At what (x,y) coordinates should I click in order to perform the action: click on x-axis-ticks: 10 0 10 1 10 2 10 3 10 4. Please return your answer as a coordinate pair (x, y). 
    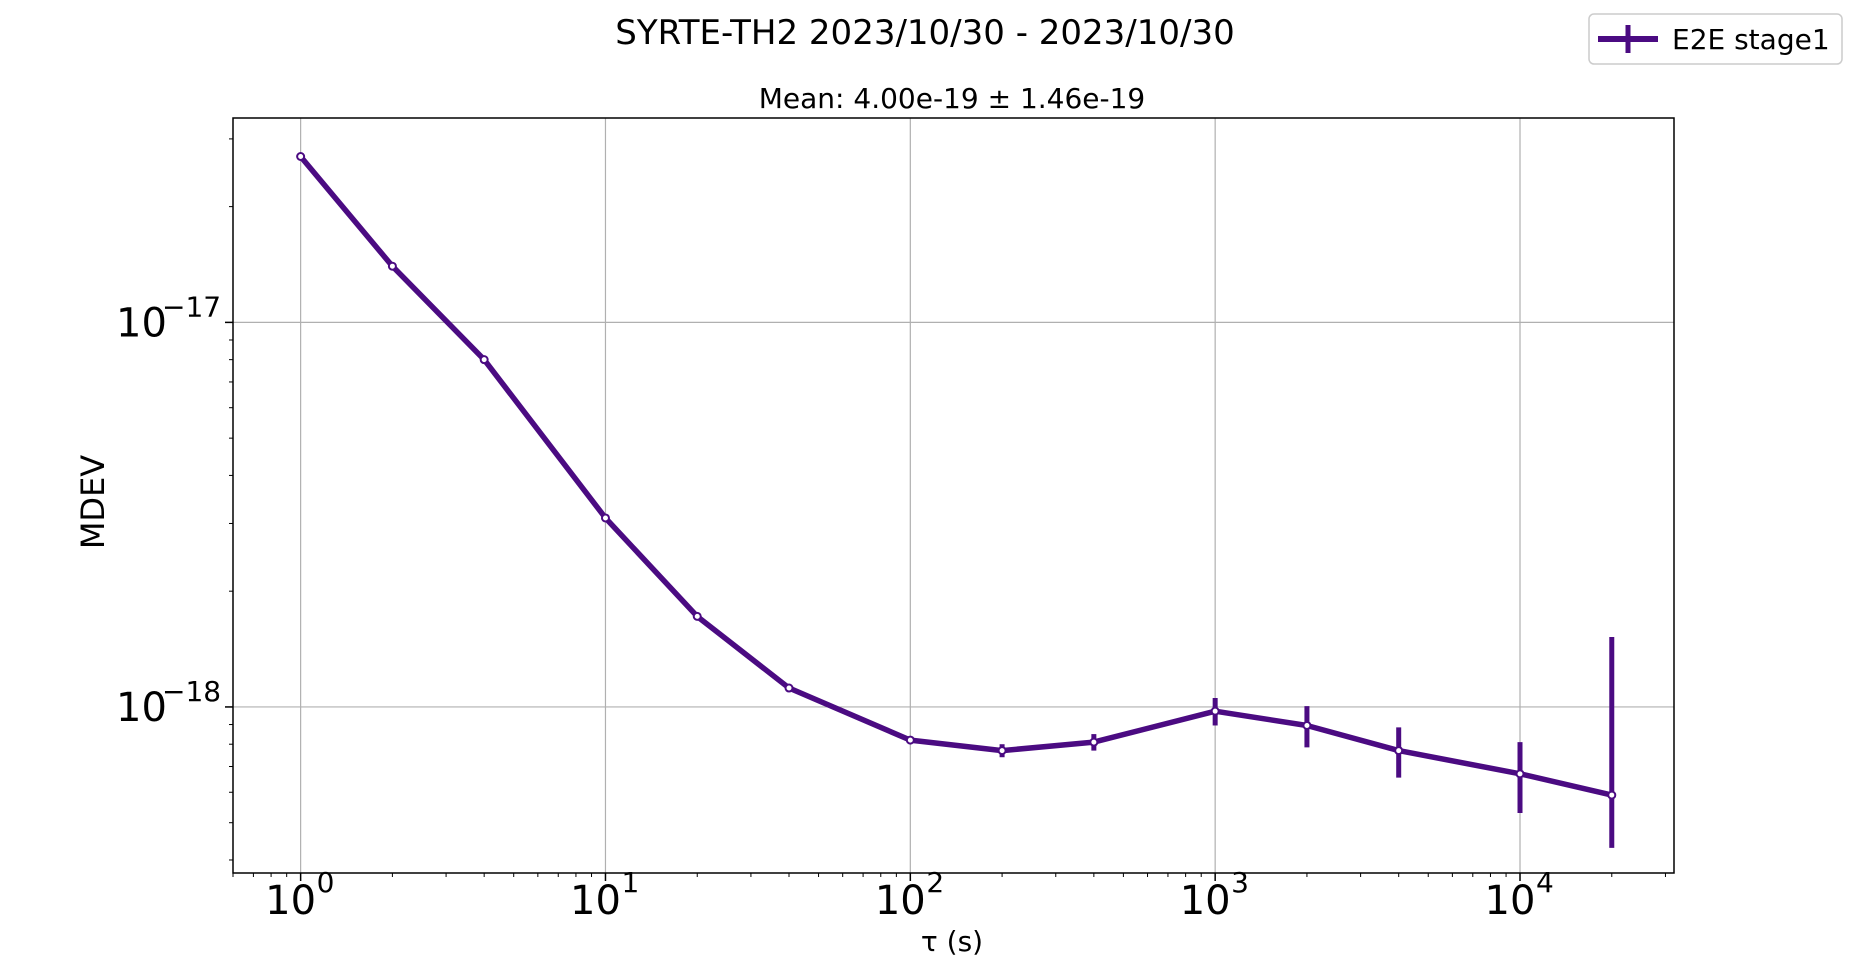
    Looking at the image, I should click on (909, 895).